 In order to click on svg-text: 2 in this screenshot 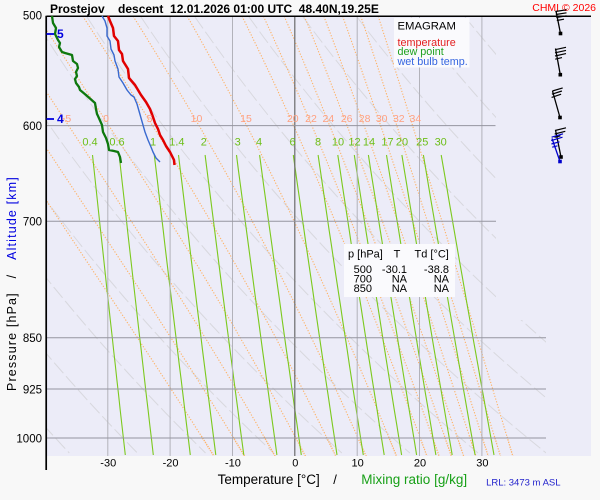, I will do `click(204, 143)`.